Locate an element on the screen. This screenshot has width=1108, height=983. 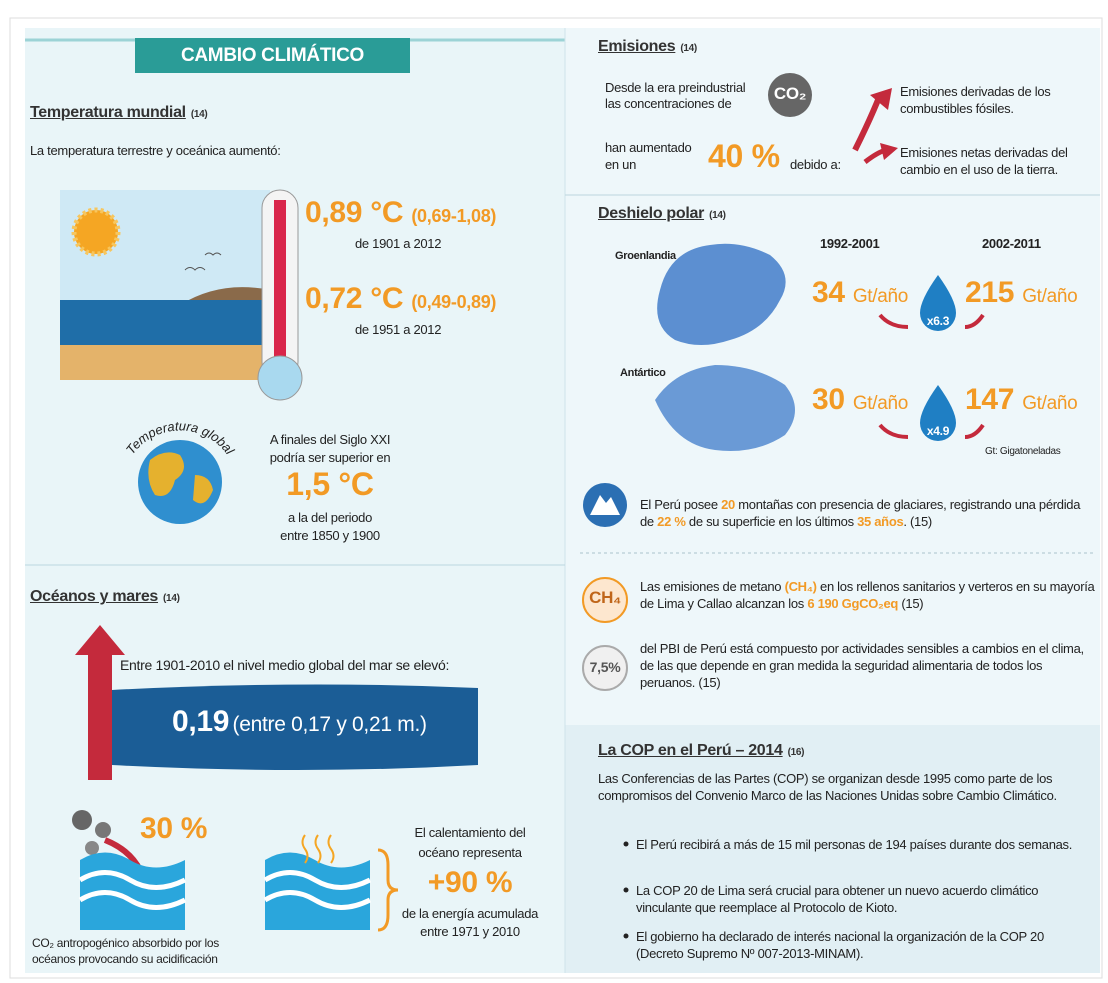
arrowhead is located at coordinates (881, 99).